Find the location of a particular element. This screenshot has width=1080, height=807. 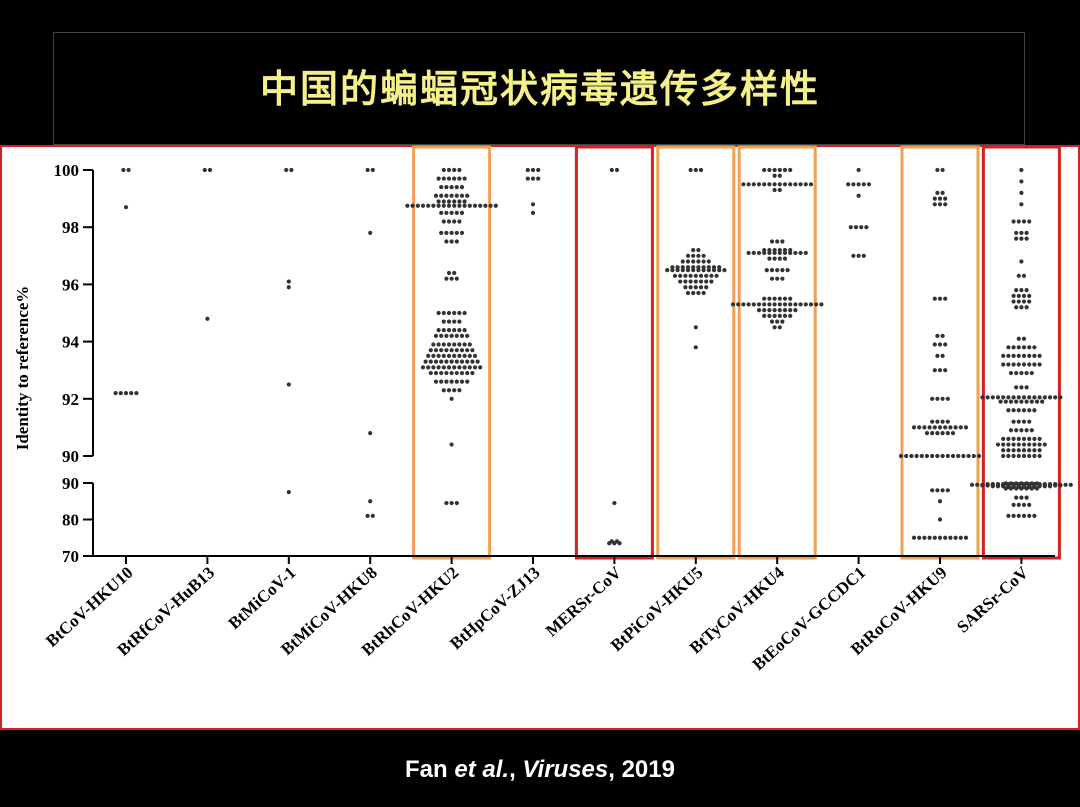

y-tick-label-lower-90: 90 is located at coordinates (70, 483).